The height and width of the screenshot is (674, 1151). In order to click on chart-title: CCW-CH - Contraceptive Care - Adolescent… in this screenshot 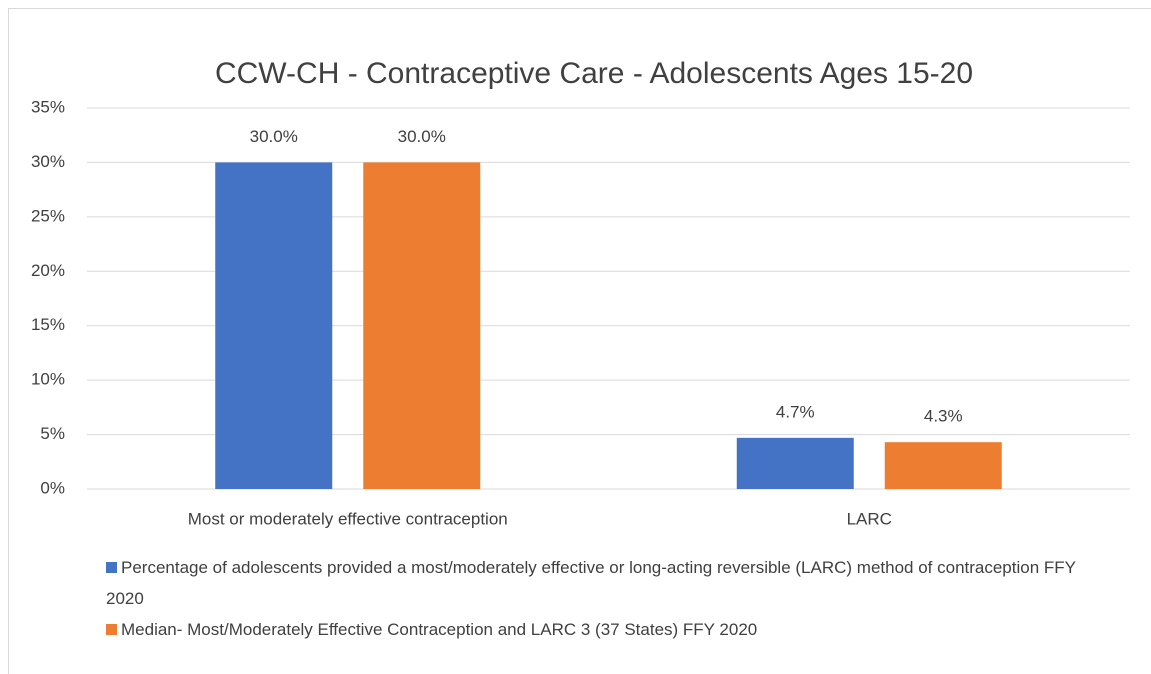, I will do `click(594, 73)`.